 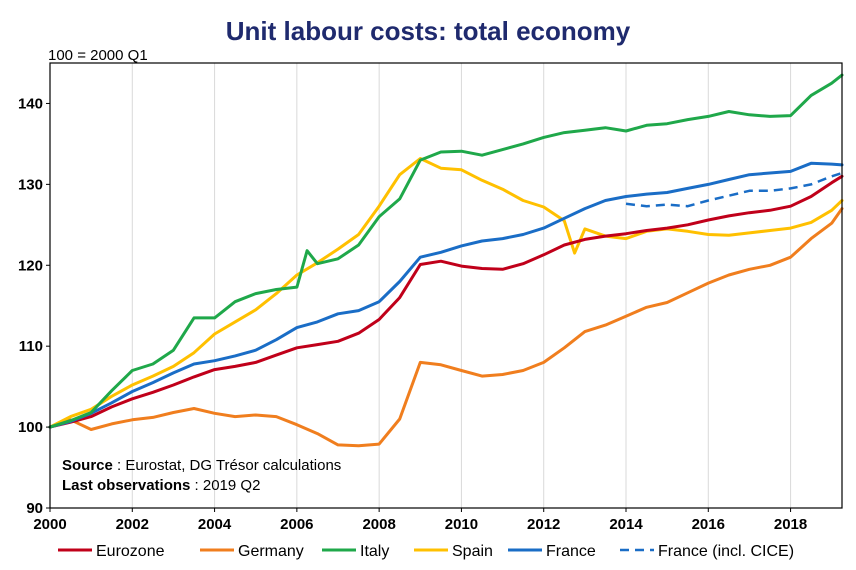 What do you see at coordinates (98, 55) in the screenshot?
I see `y-axis-unit-label: 100 = 2000 Q1` at bounding box center [98, 55].